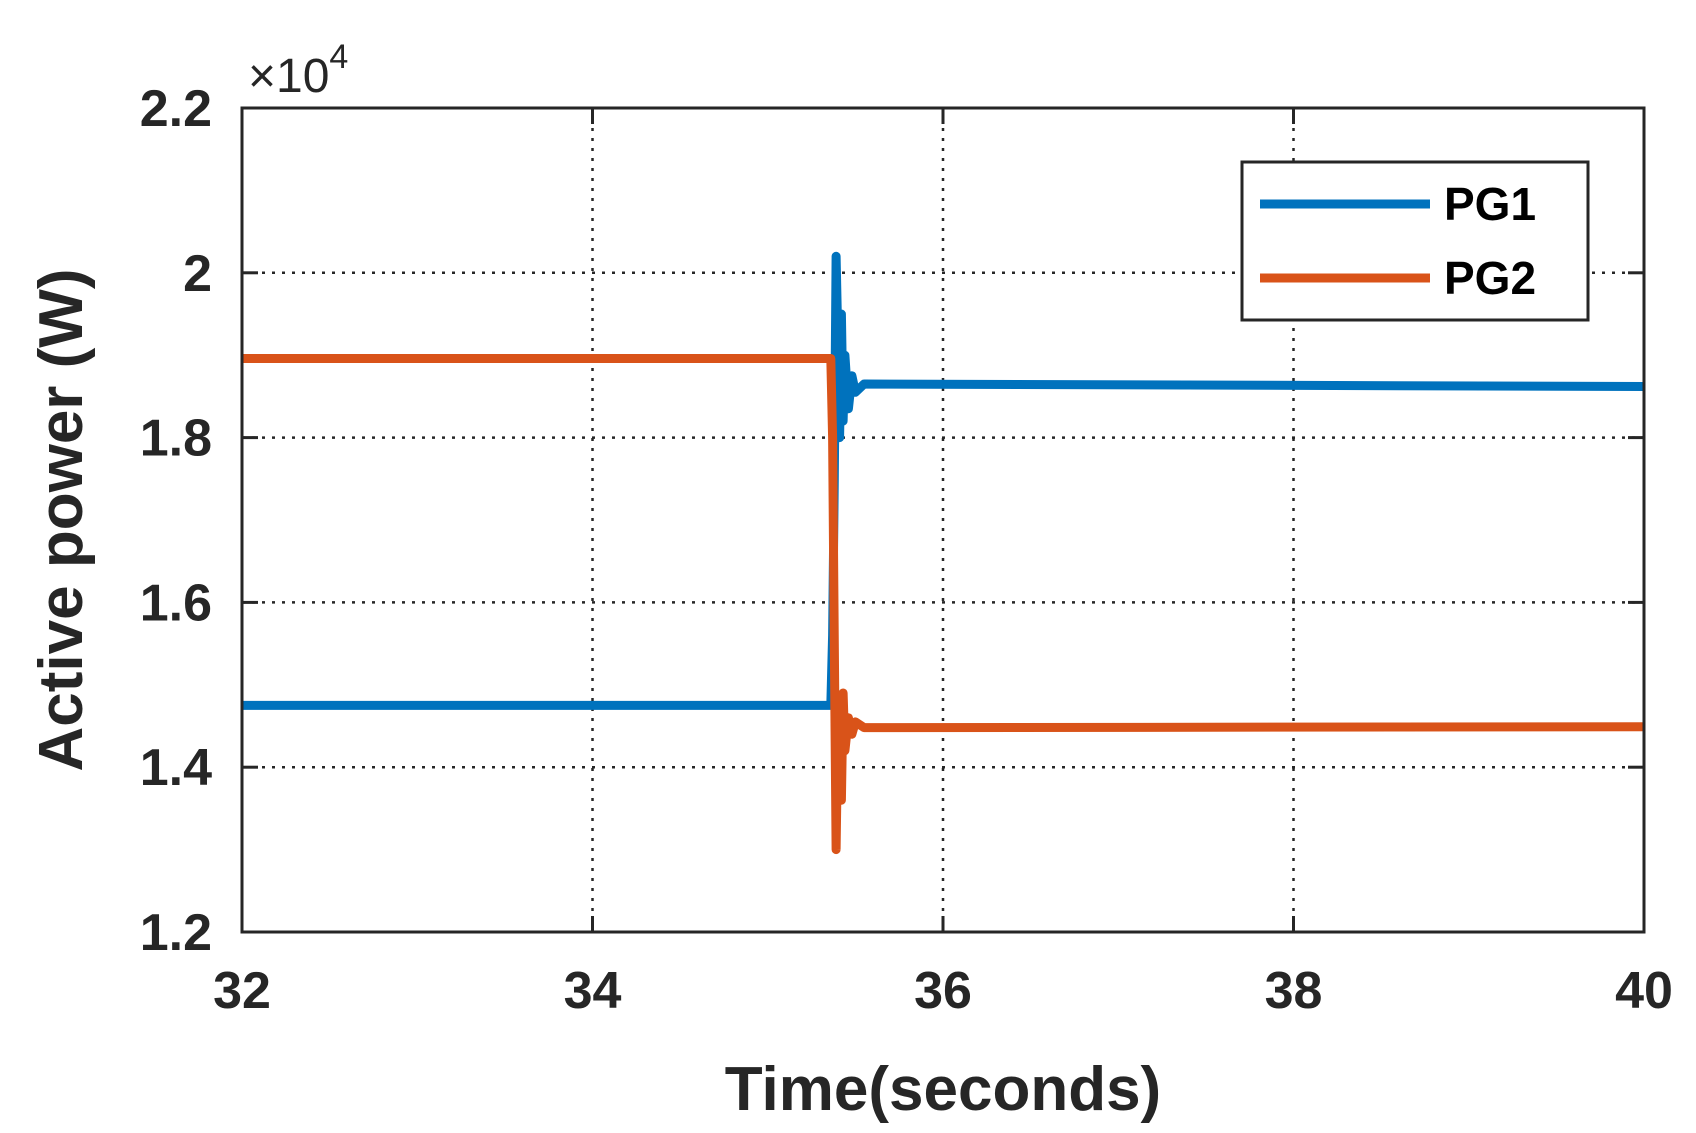 Image resolution: width=1696 pixels, height=1133 pixels. What do you see at coordinates (1644, 991) in the screenshot?
I see `x-tick-label: 40` at bounding box center [1644, 991].